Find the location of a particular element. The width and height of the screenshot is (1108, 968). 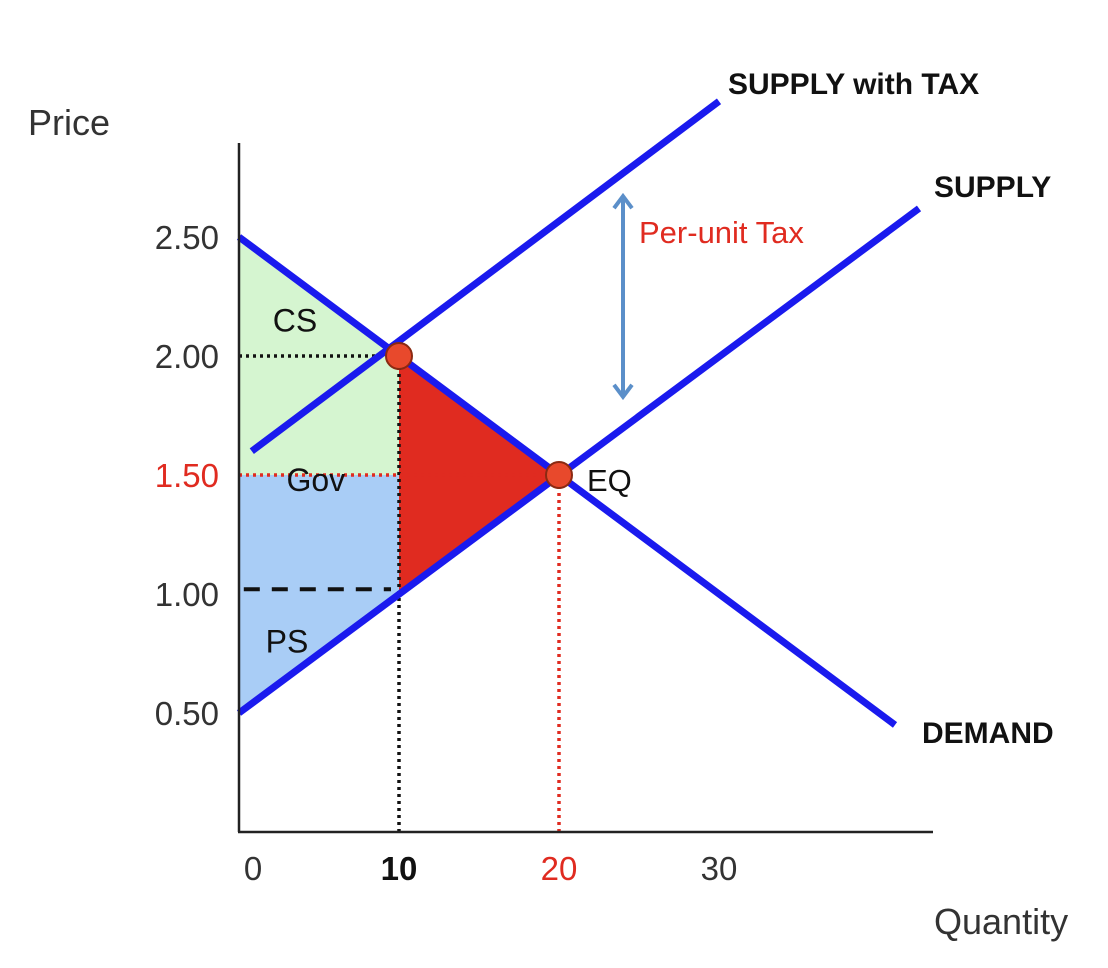

point-eq is located at coordinates (559, 475).